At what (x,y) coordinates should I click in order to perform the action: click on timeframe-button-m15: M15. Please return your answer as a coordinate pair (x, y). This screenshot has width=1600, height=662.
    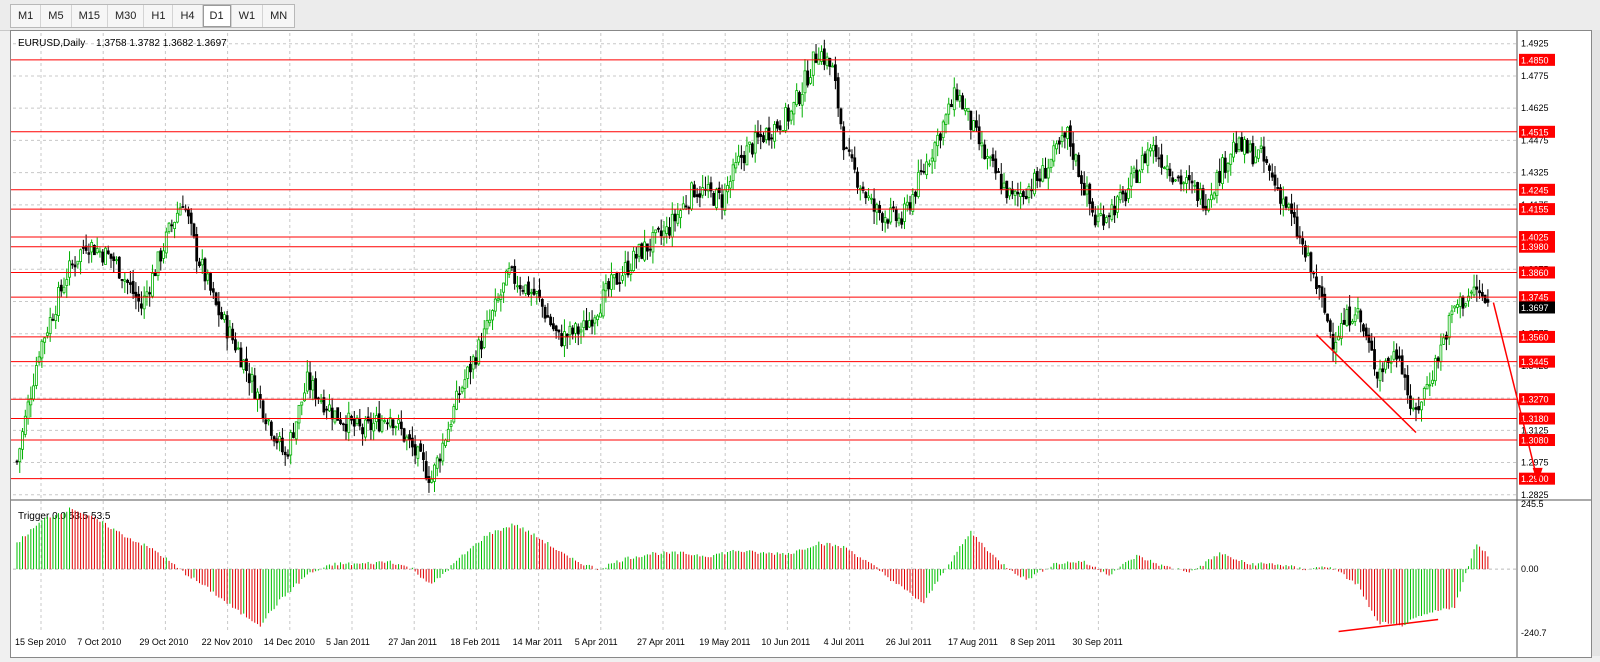
    Looking at the image, I should click on (90, 16).